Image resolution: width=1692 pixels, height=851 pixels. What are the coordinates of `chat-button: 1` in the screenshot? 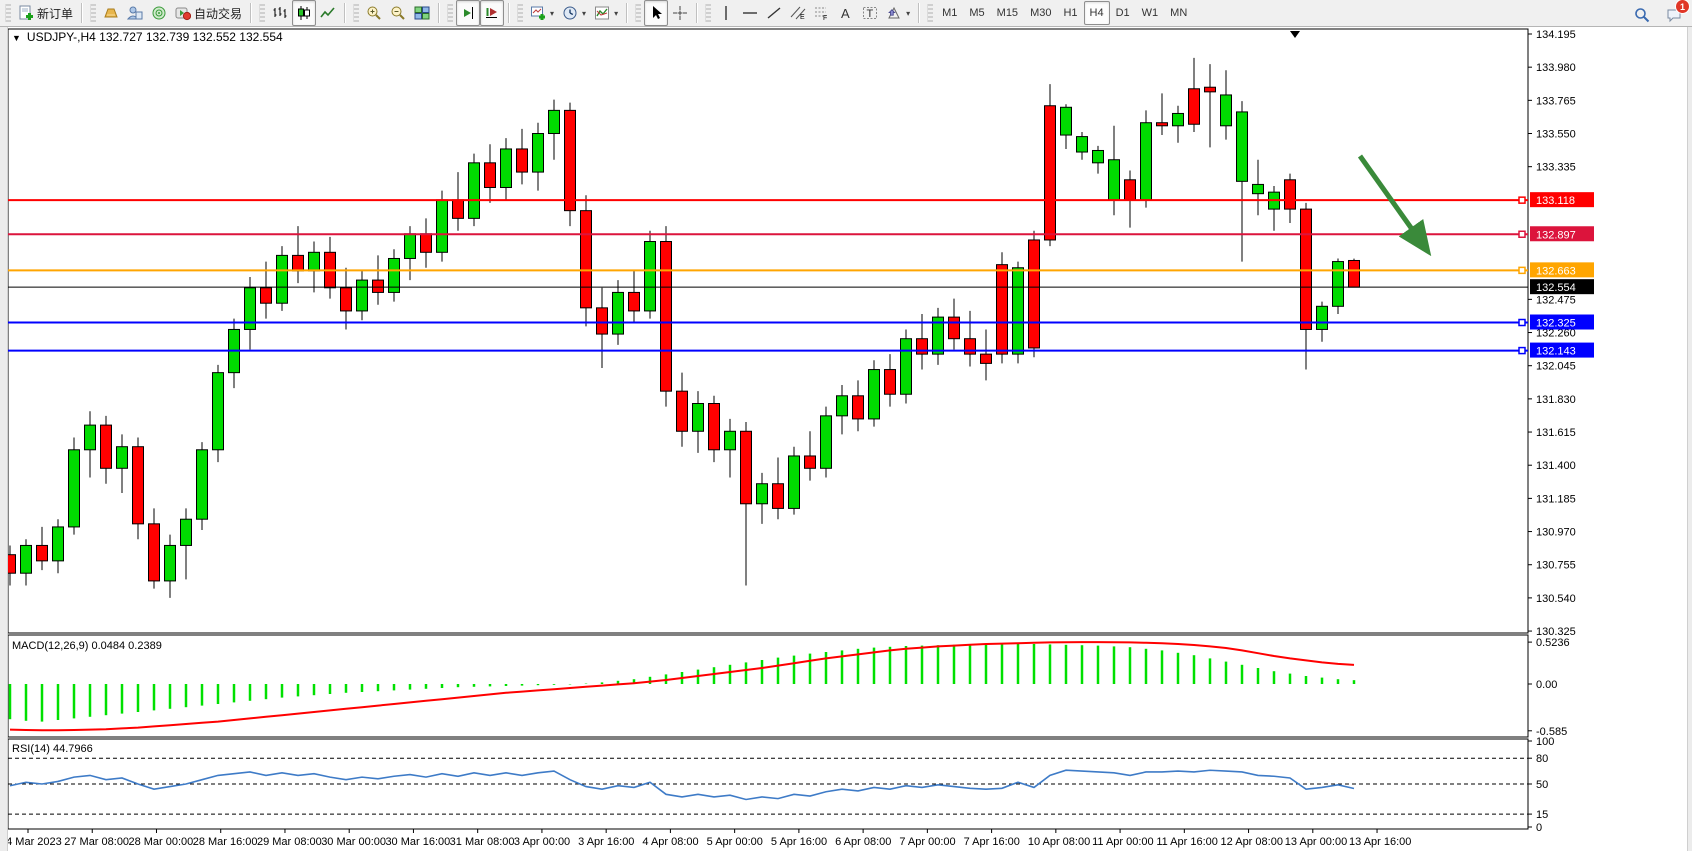 It's located at (1676, 14).